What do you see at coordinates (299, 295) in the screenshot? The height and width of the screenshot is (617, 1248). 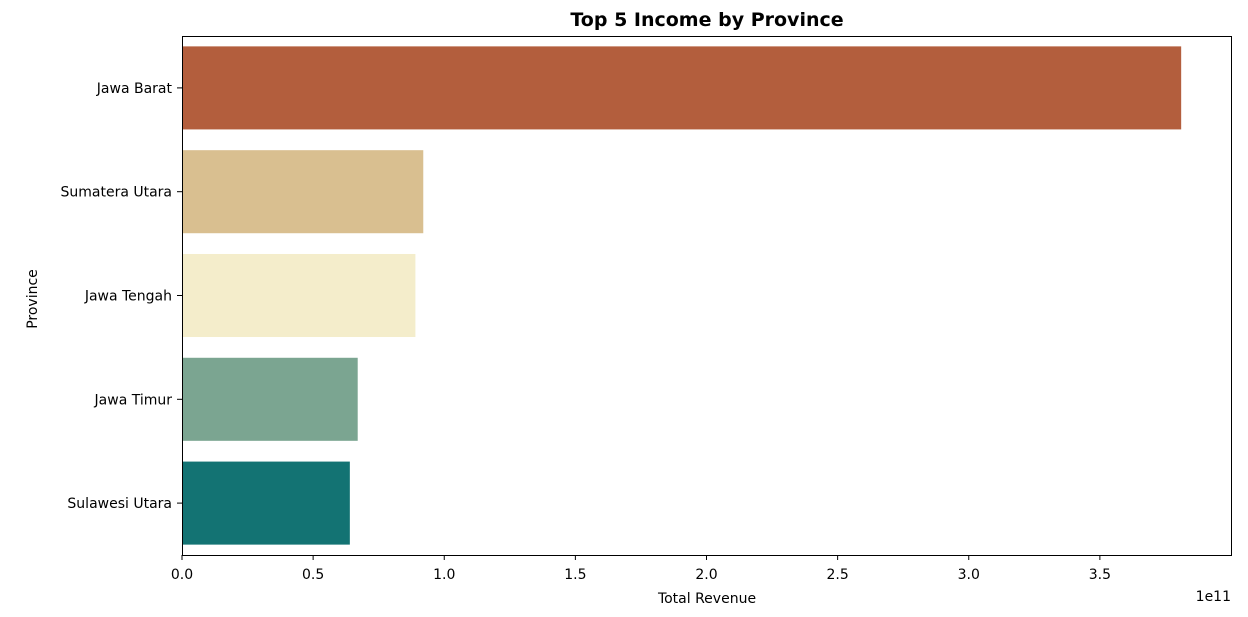 I see `bar-jawa-tengah` at bounding box center [299, 295].